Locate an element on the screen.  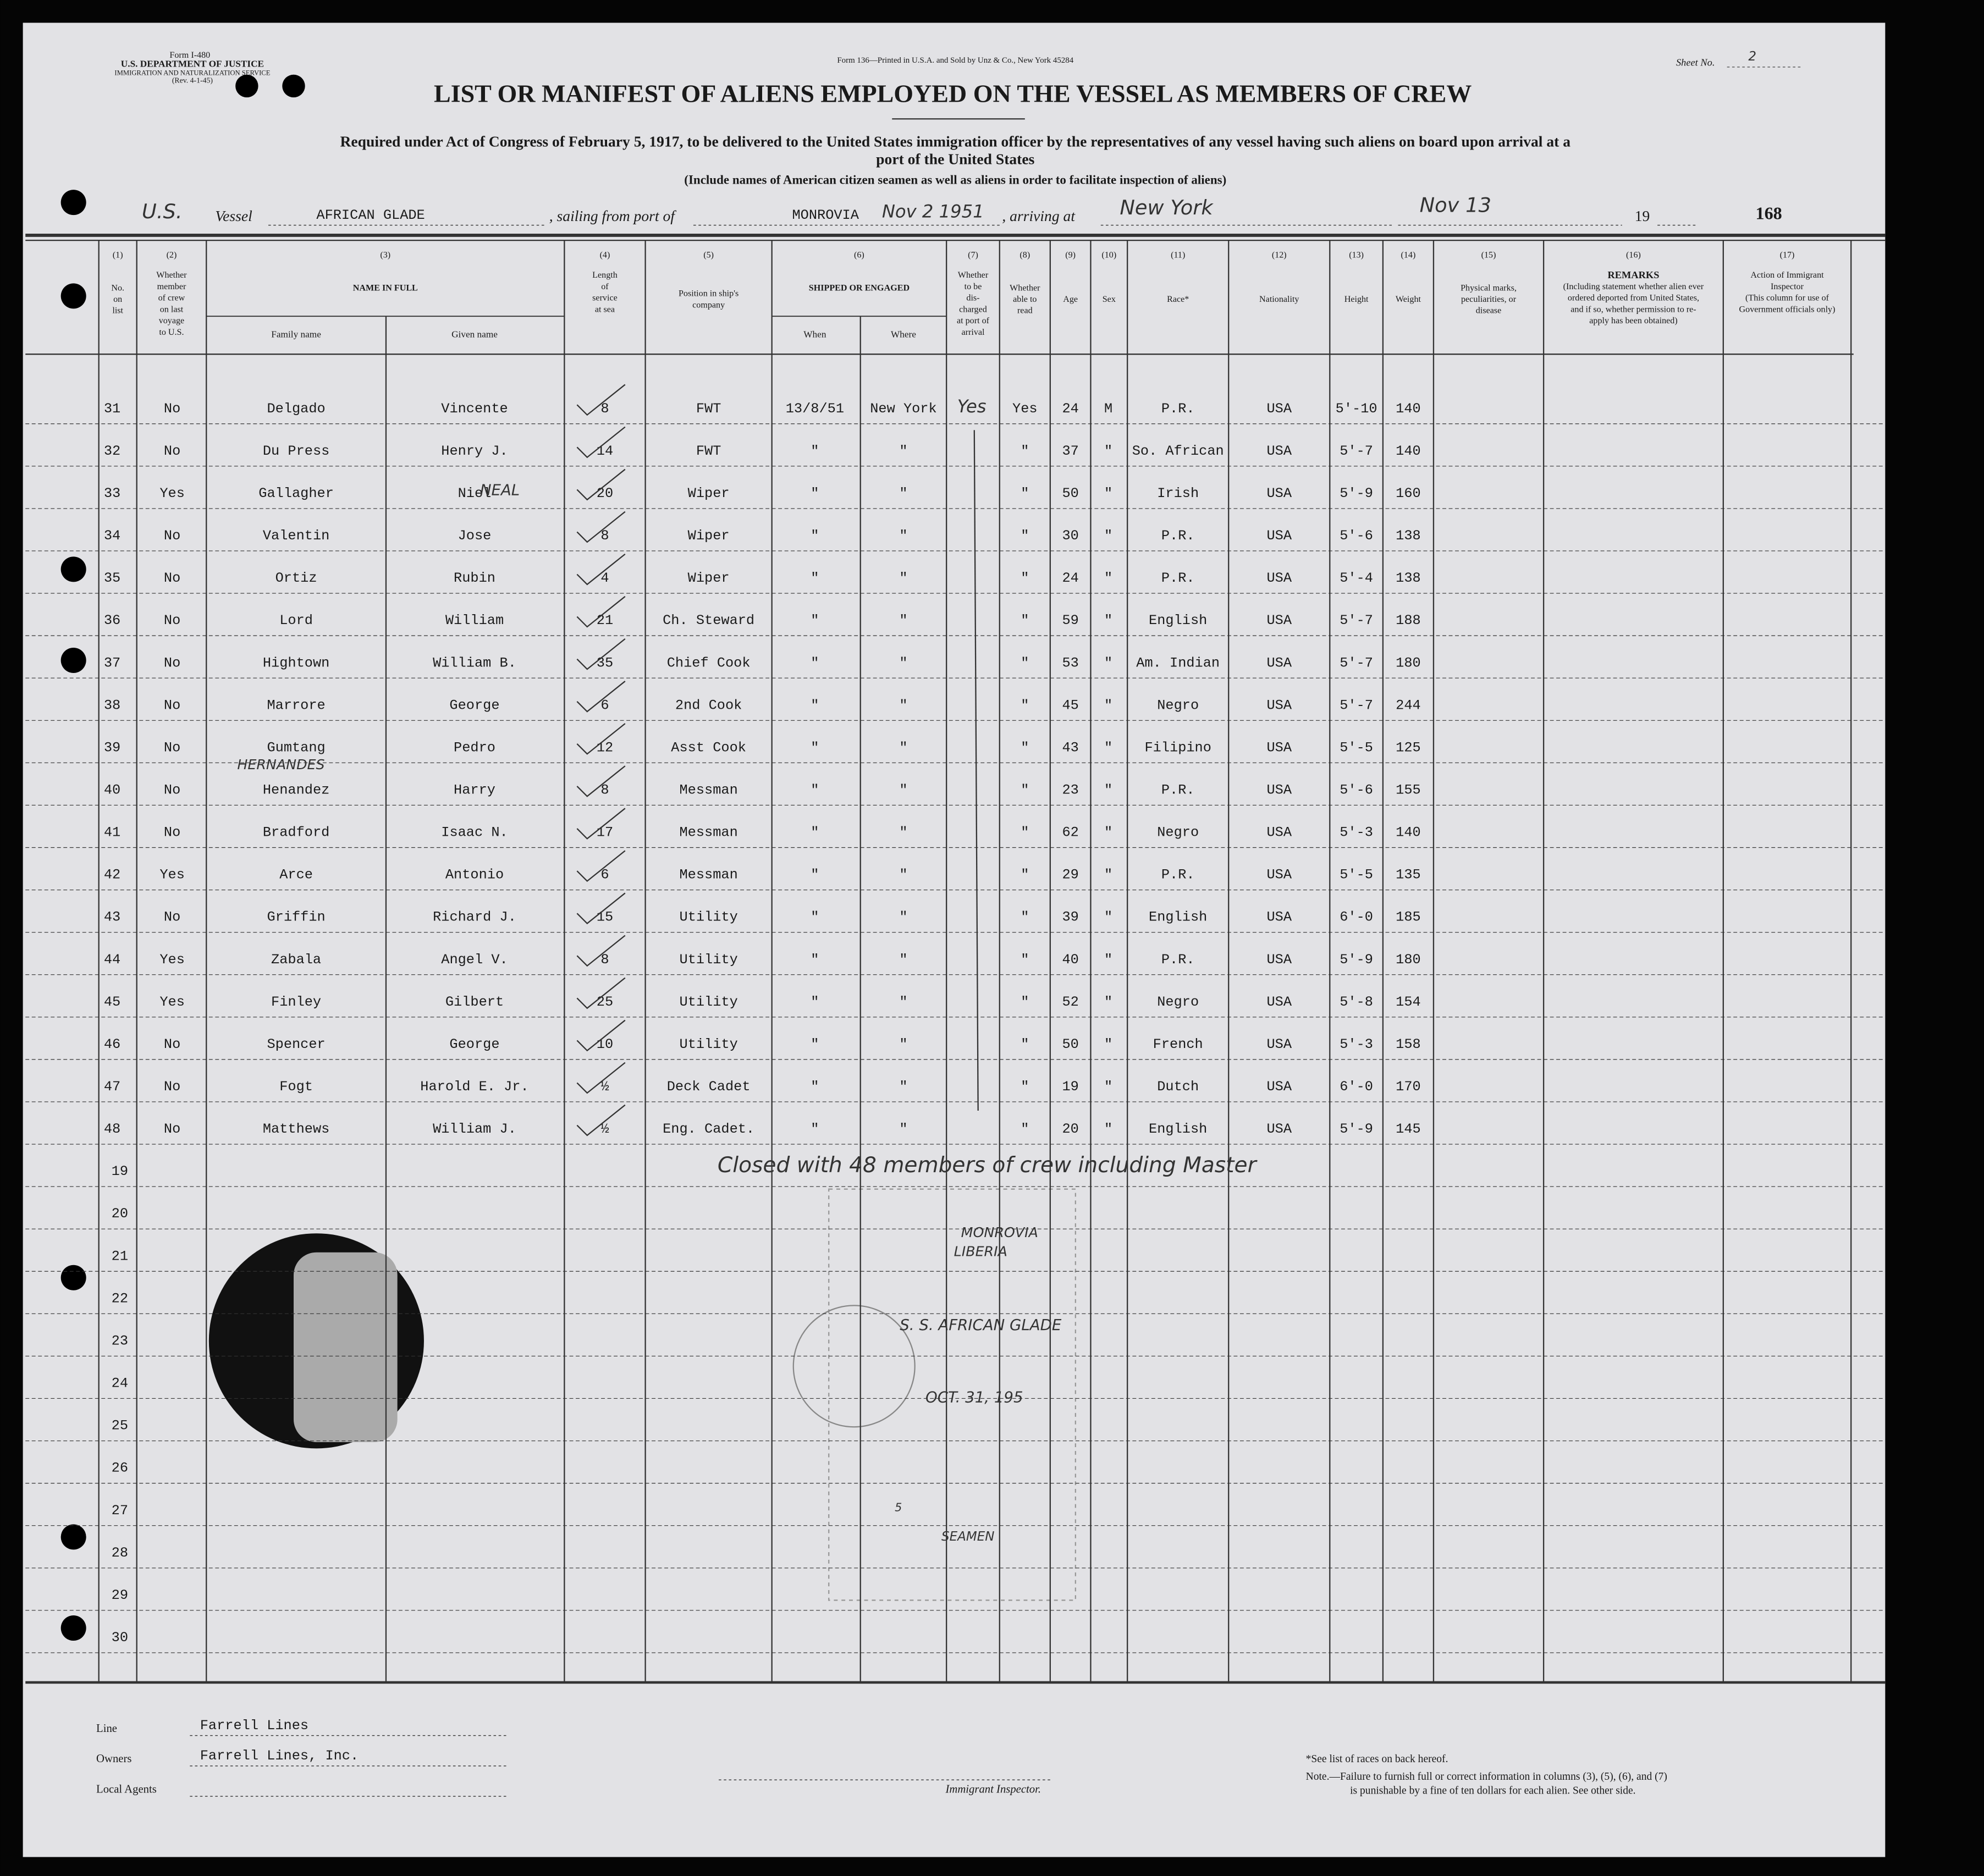
row-number: 42 is located at coordinates (112, 875).